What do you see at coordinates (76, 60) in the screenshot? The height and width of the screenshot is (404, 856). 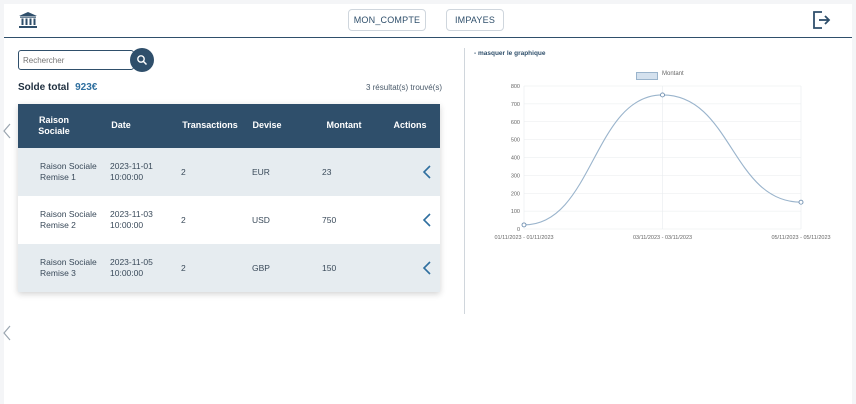 I see `search-input` at bounding box center [76, 60].